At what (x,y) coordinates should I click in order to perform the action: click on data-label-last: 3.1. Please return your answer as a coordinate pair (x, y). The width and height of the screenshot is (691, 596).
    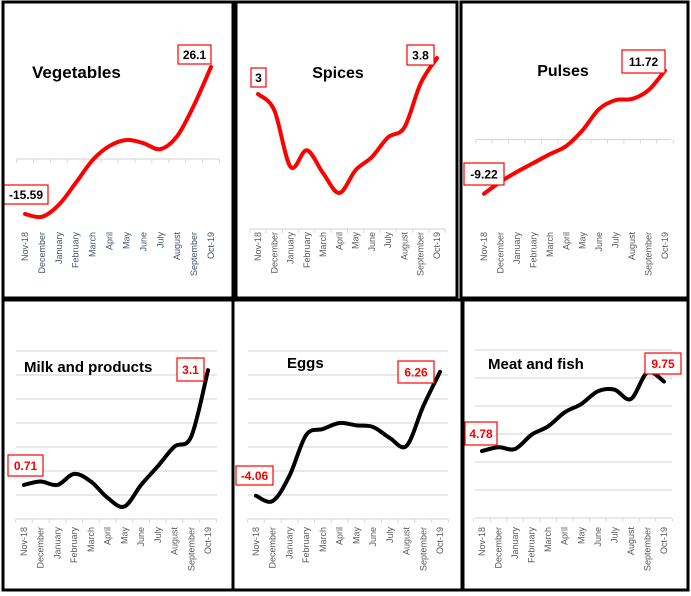
    Looking at the image, I should click on (190, 370).